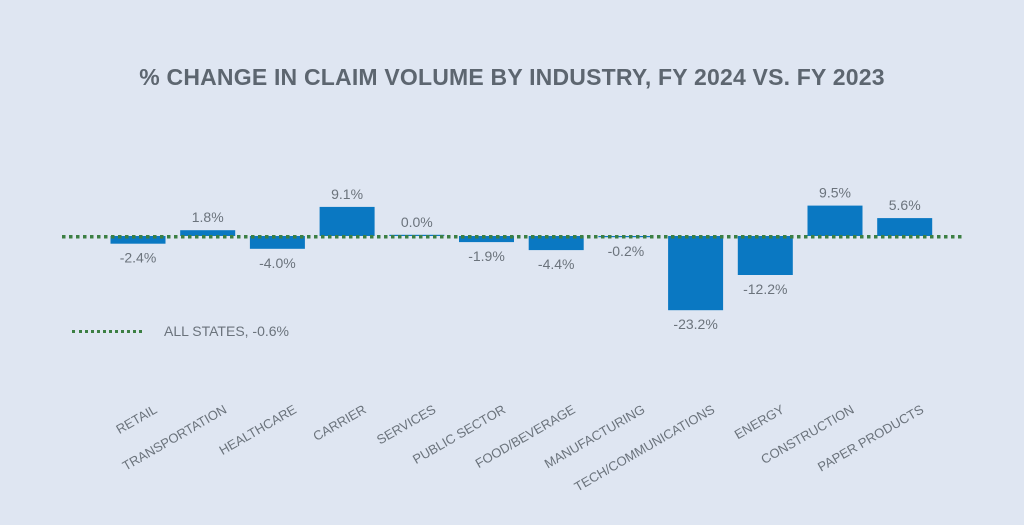 Image resolution: width=1024 pixels, height=525 pixels. I want to click on category-label: HEALTHCARE, so click(258, 429).